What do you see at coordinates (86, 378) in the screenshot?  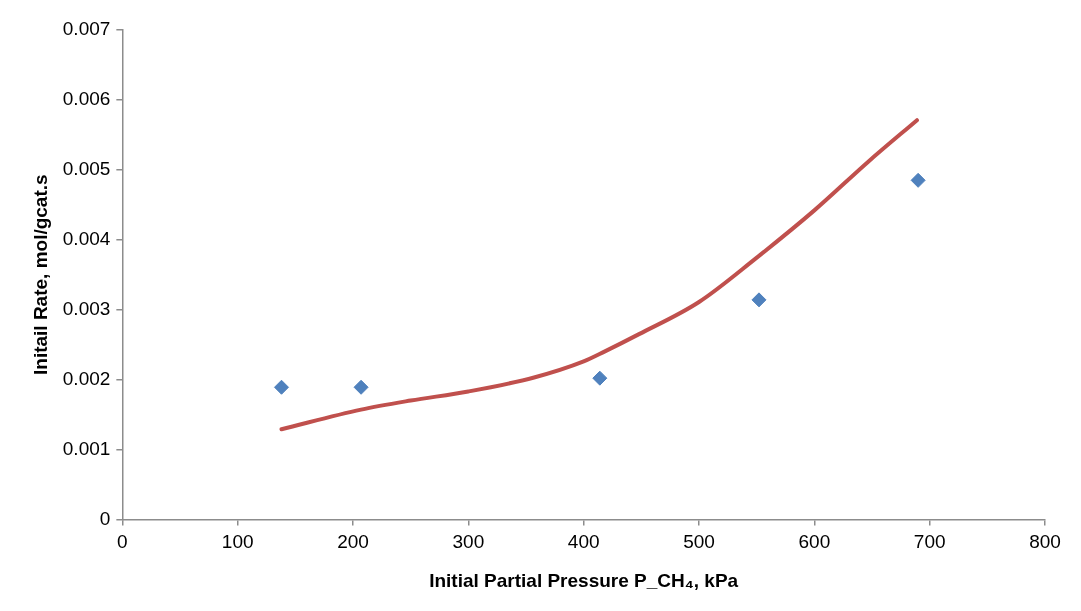 I see `y-tick-label: 0.002` at bounding box center [86, 378].